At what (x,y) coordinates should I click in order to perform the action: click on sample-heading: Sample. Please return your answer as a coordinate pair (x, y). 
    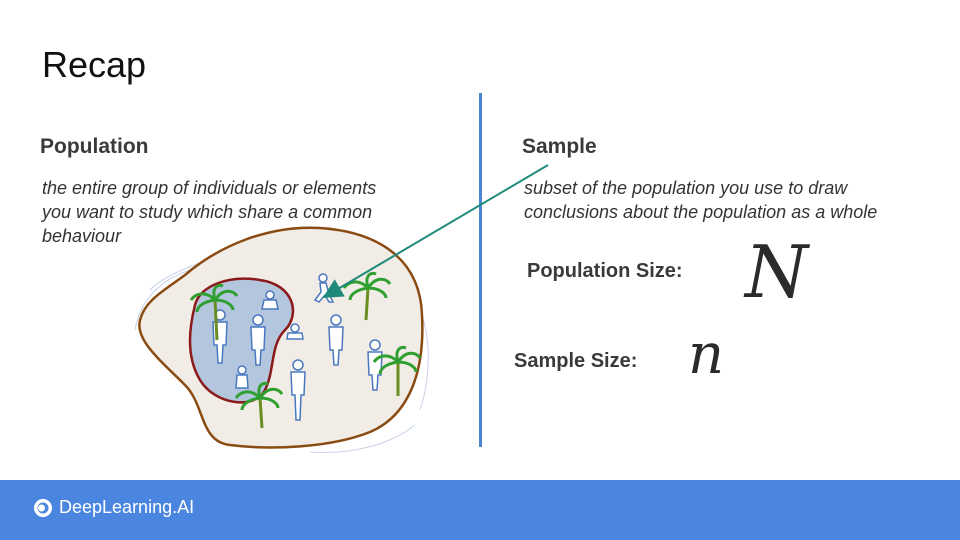
    Looking at the image, I should click on (559, 146).